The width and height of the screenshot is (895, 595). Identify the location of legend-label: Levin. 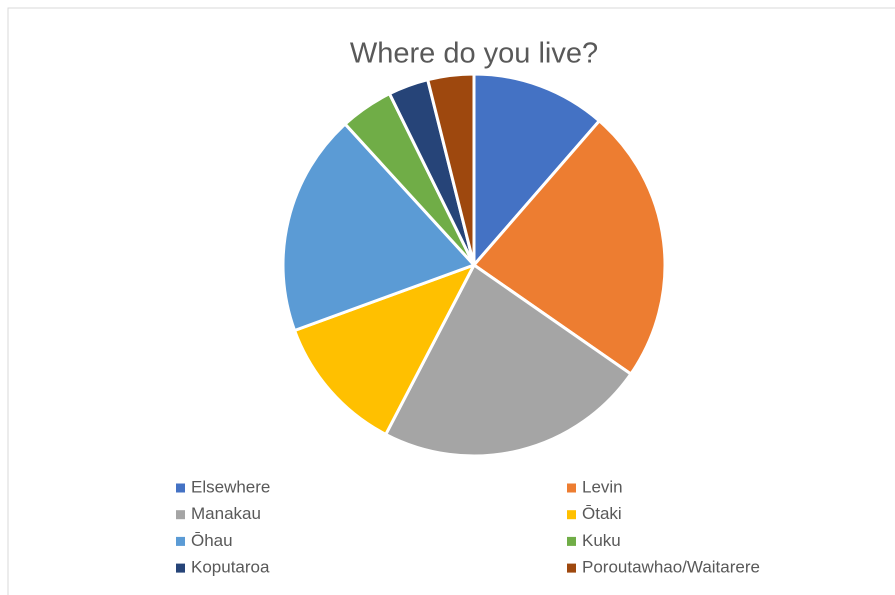
(602, 486).